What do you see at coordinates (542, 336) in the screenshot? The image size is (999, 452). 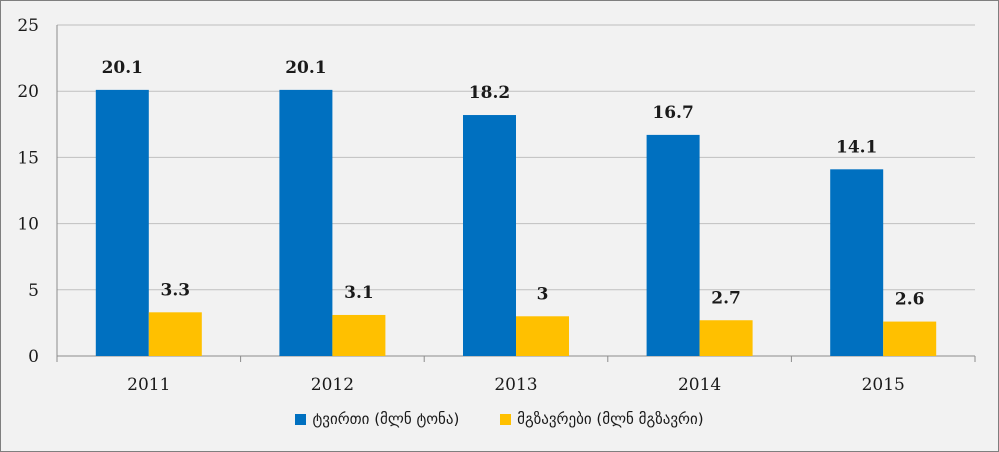 I see `bar-passengers-2013` at bounding box center [542, 336].